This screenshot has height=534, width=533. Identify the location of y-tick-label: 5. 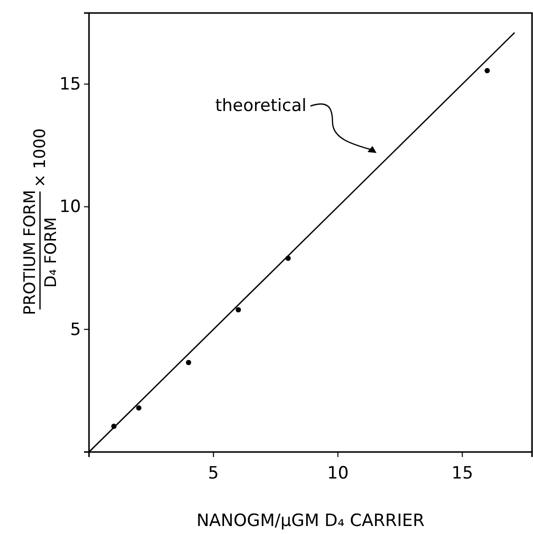
(75, 330).